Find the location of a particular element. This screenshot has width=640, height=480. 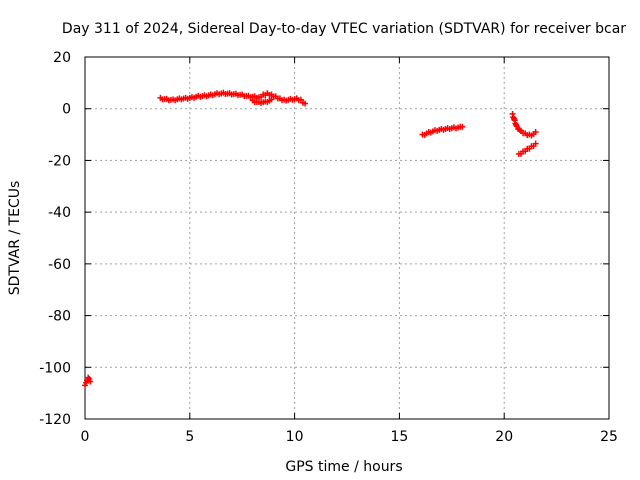

x-axis-title: GPS time / hours is located at coordinates (343, 467).